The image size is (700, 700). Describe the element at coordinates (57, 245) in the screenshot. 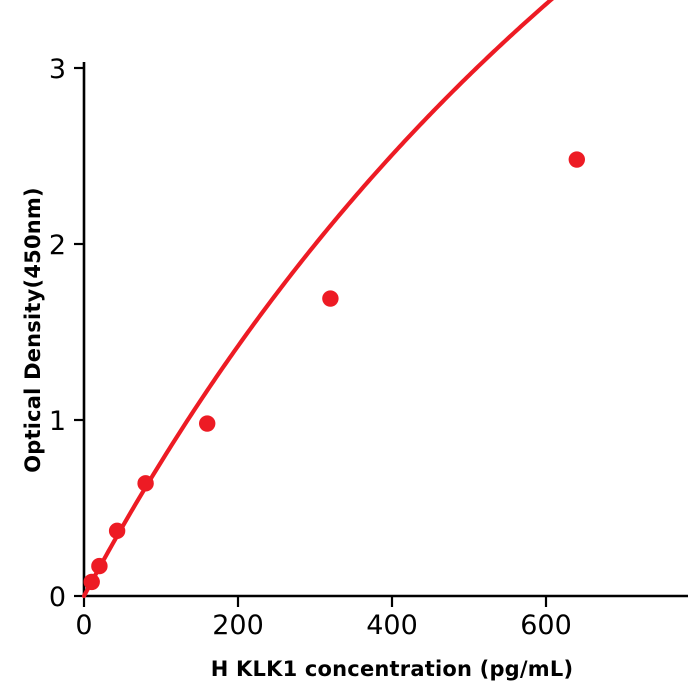

I see `y-tick-label-2: 2` at that location.